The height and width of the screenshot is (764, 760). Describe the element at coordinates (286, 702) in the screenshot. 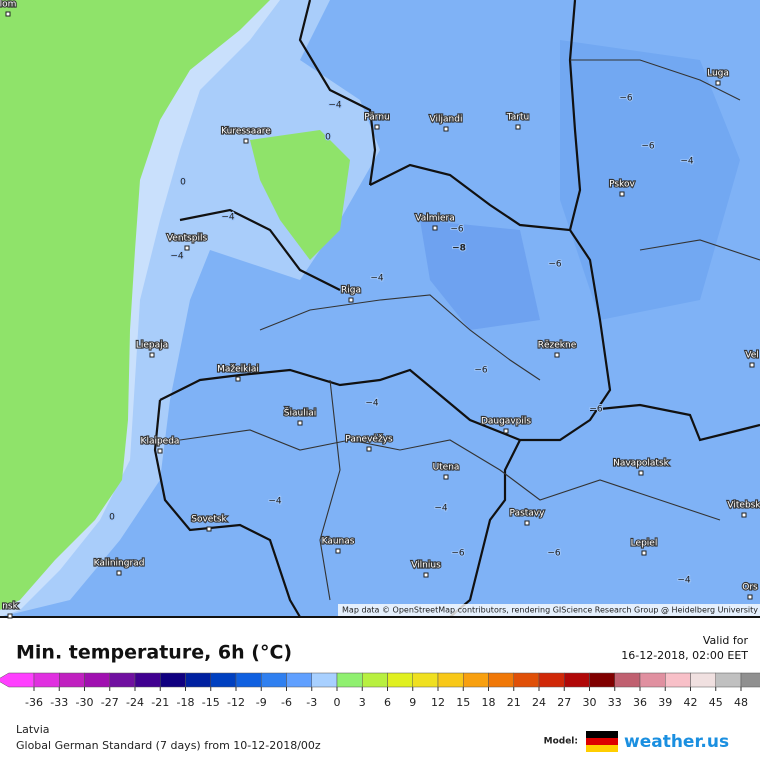

I see `tick-label: -6` at that location.